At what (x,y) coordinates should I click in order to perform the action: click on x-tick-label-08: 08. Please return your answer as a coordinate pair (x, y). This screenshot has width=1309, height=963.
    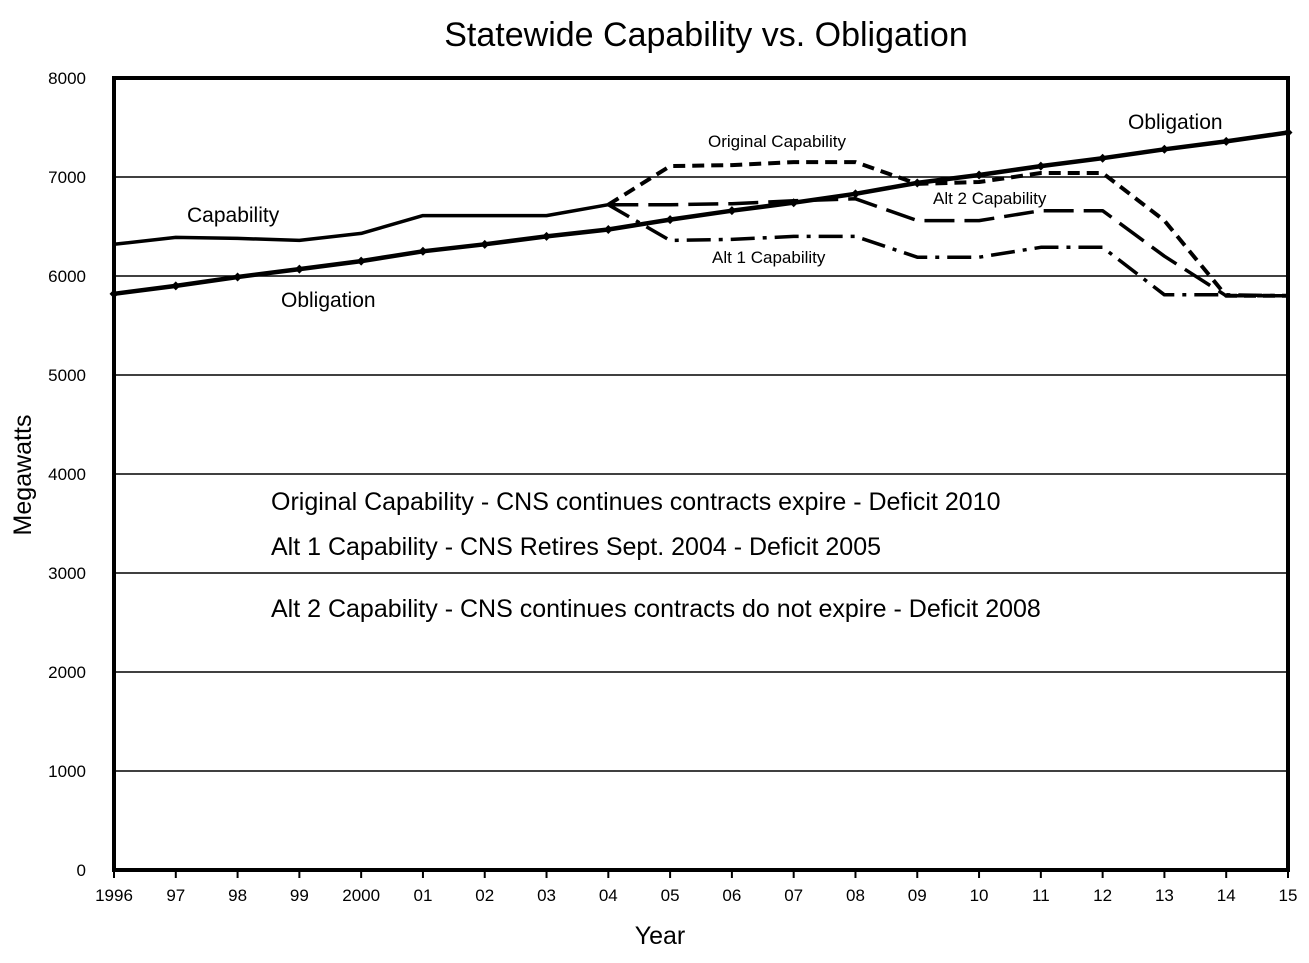
    Looking at the image, I should click on (855, 895).